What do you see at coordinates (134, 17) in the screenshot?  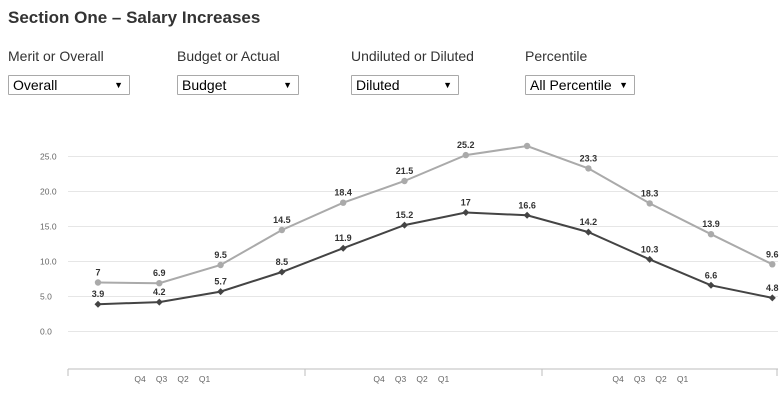 I see `page-title: Section One – Salary Increases` at bounding box center [134, 17].